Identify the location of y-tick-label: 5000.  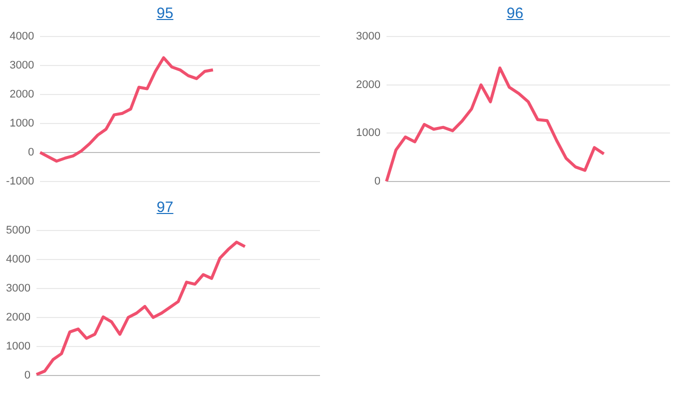
(18, 230).